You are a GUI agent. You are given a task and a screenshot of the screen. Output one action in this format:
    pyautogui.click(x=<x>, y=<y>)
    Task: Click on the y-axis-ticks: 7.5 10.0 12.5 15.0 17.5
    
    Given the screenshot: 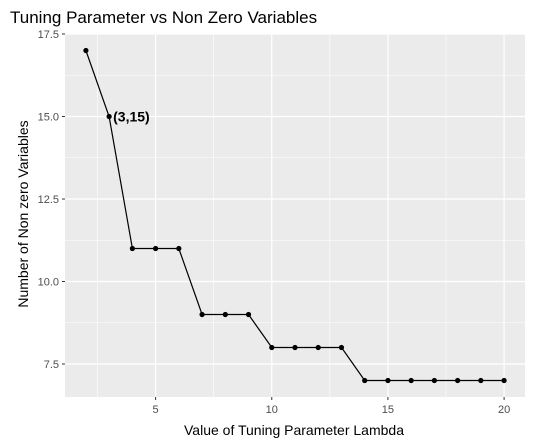 What is the action you would take?
    pyautogui.click(x=51, y=200)
    